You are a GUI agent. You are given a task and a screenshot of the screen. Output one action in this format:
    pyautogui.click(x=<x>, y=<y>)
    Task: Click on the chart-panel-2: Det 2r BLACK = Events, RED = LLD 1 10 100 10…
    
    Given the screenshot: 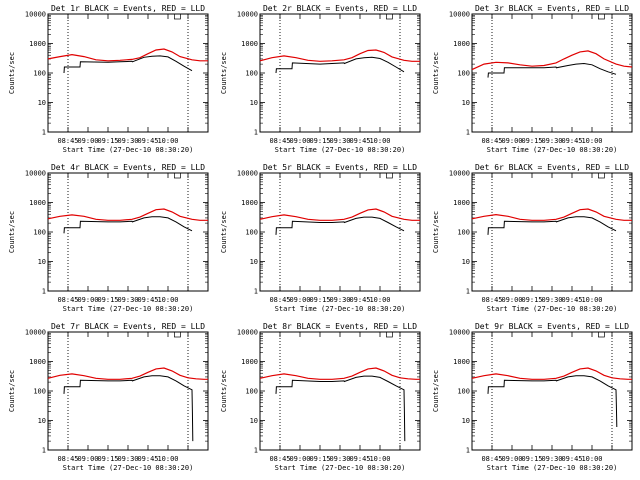 What is the action you would take?
    pyautogui.click(x=320, y=79)
    